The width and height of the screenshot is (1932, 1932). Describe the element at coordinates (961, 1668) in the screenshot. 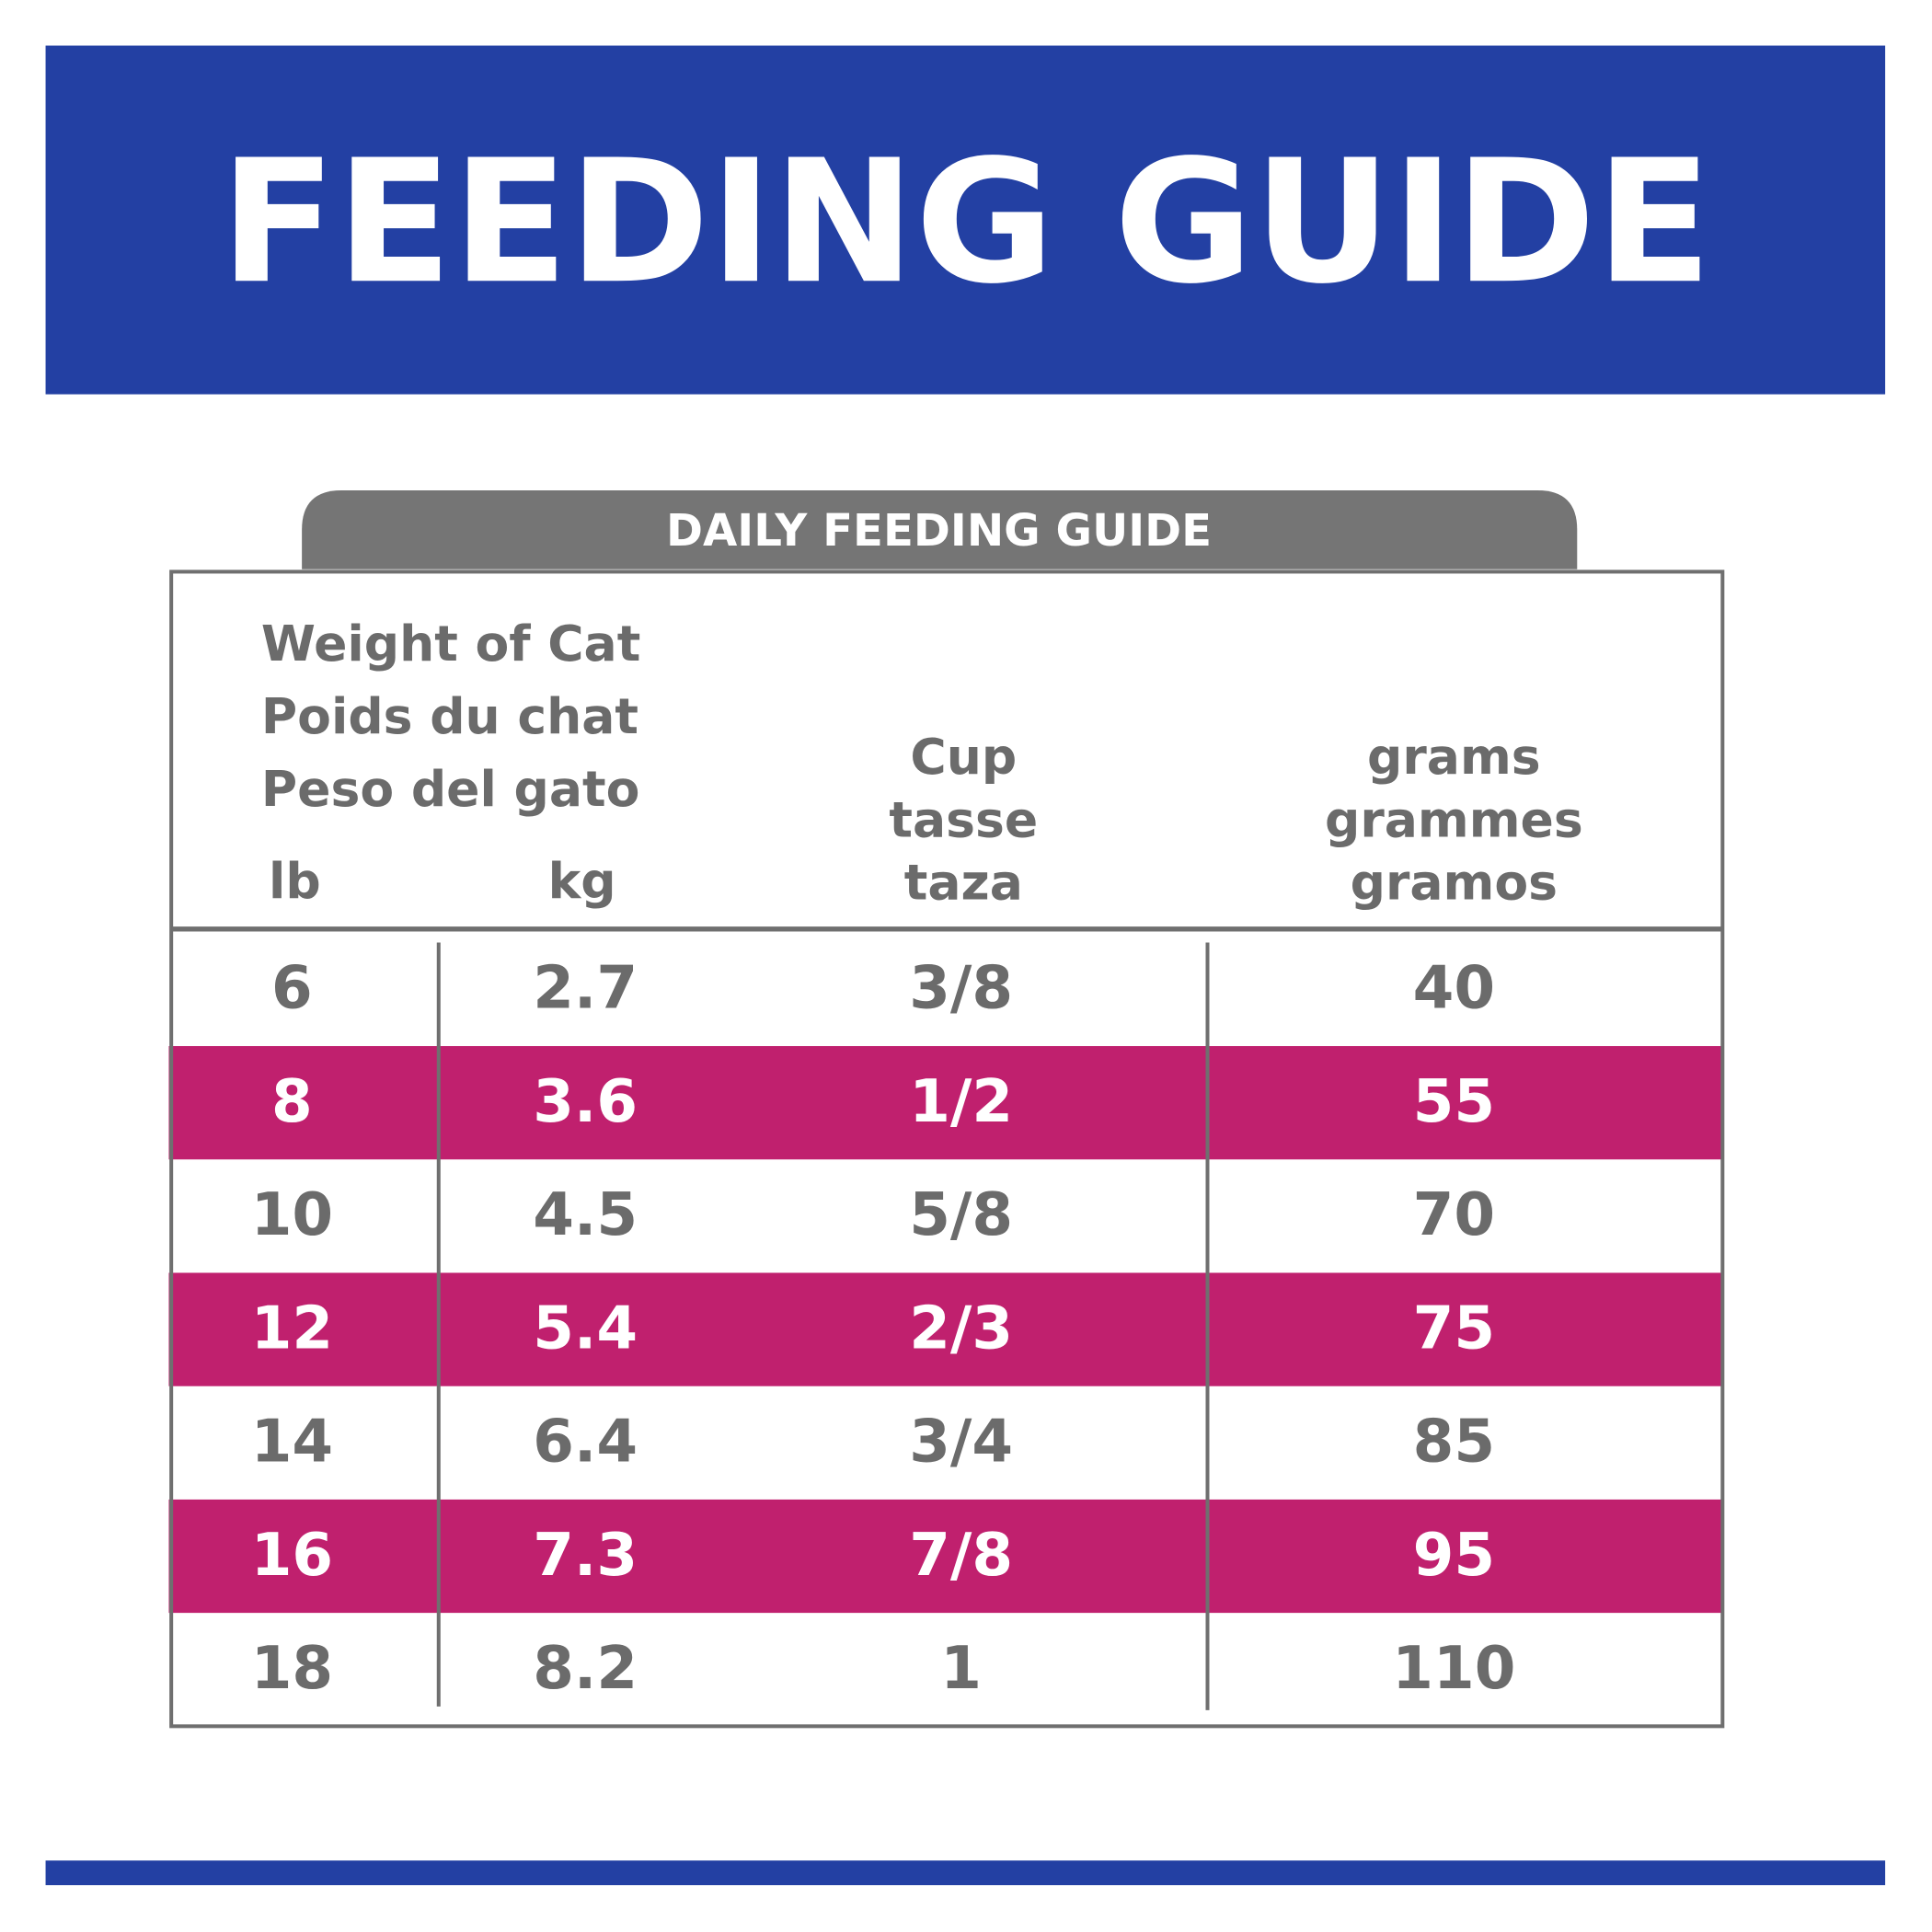

I see `cell: 1` at that location.